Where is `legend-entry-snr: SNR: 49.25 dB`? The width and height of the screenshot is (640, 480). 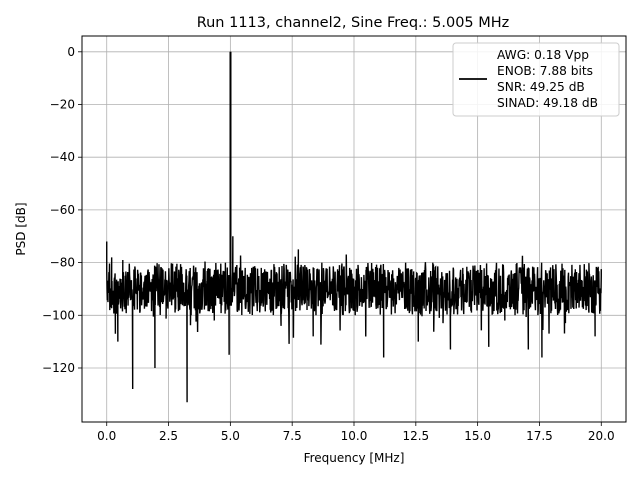
legend-entry-snr: SNR: 49.25 dB is located at coordinates (541, 87).